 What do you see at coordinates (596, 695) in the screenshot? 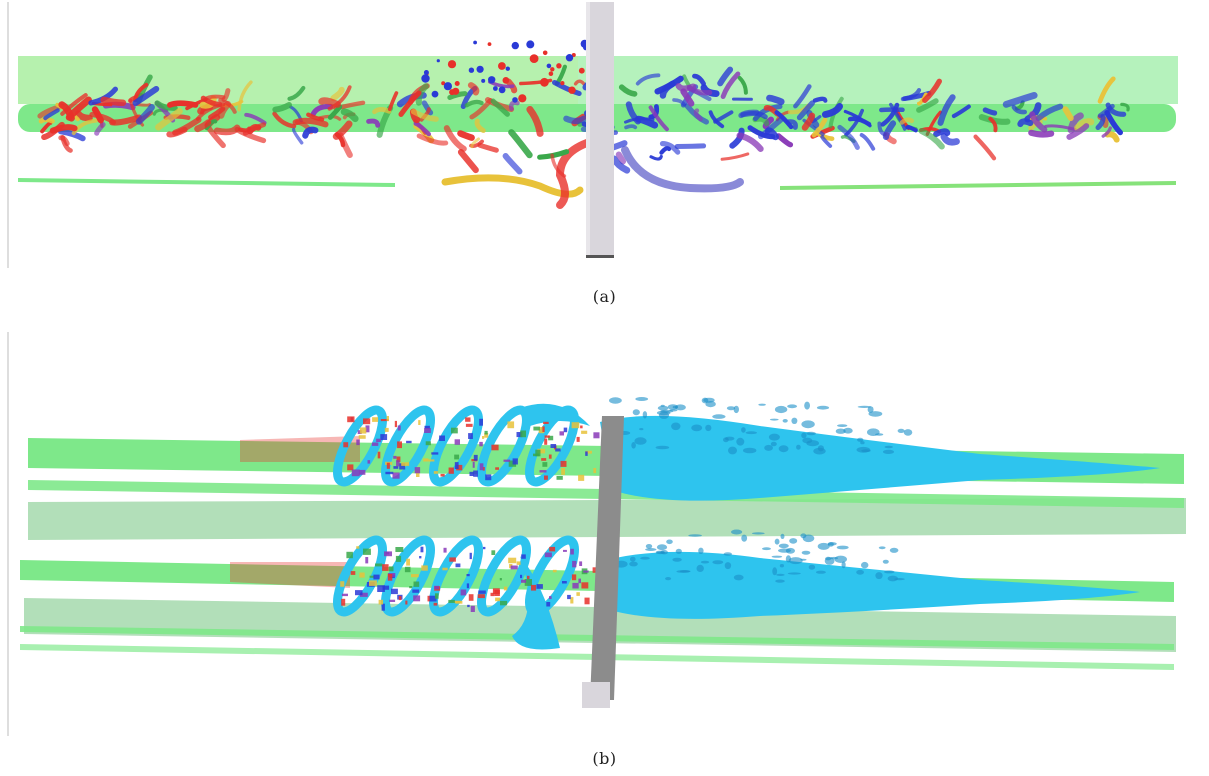
I see `tower-base` at bounding box center [596, 695].